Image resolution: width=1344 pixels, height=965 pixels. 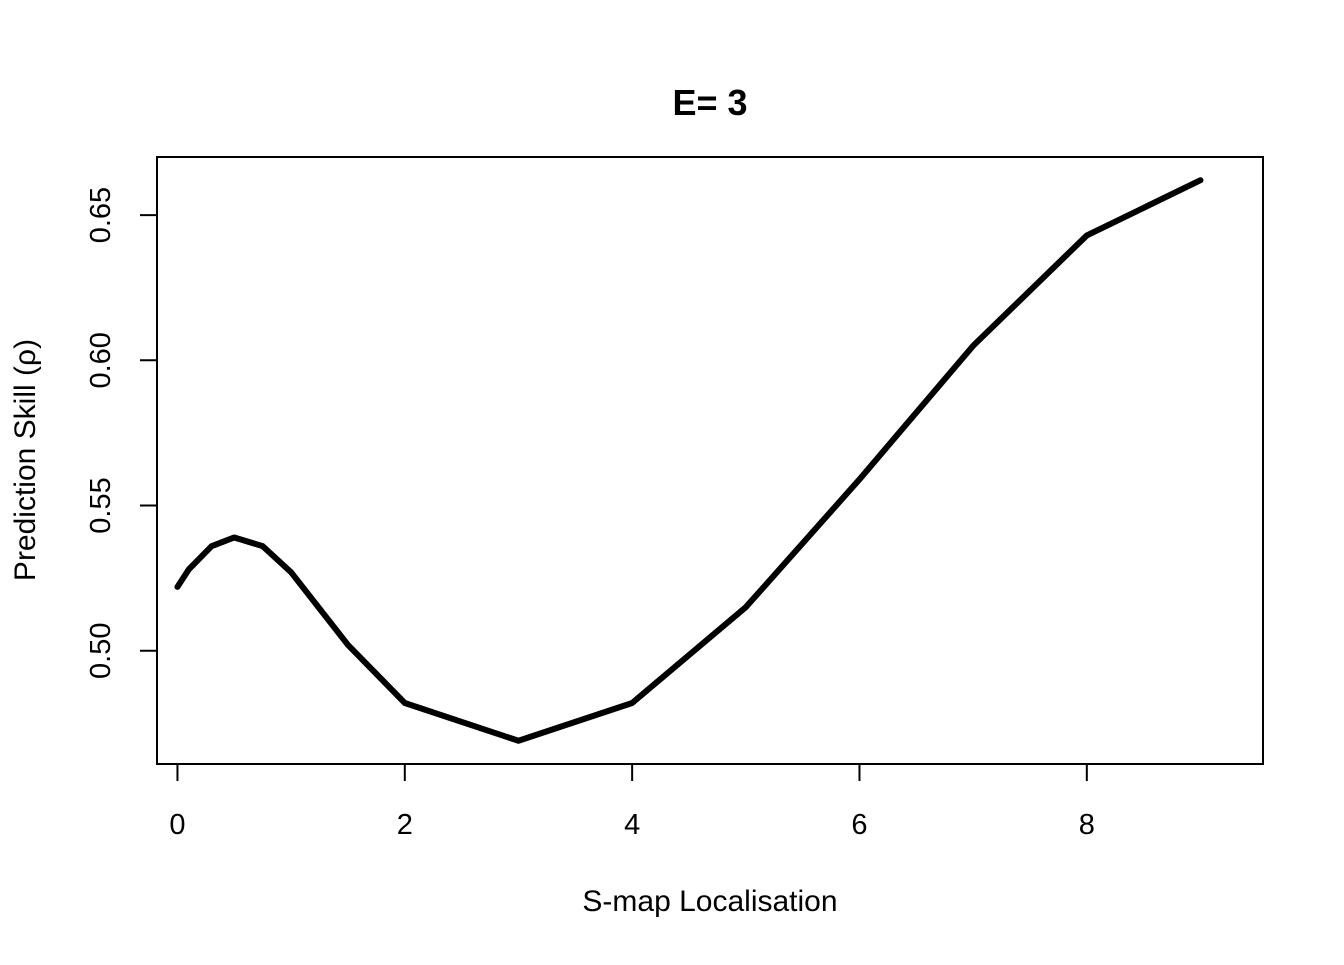 What do you see at coordinates (25, 460) in the screenshot?
I see `y-axis-label: Prediction Skill (ρ)` at bounding box center [25, 460].